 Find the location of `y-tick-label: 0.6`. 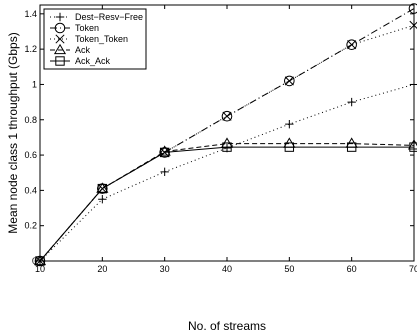

y-tick-label: 0.6 is located at coordinates (30, 155).